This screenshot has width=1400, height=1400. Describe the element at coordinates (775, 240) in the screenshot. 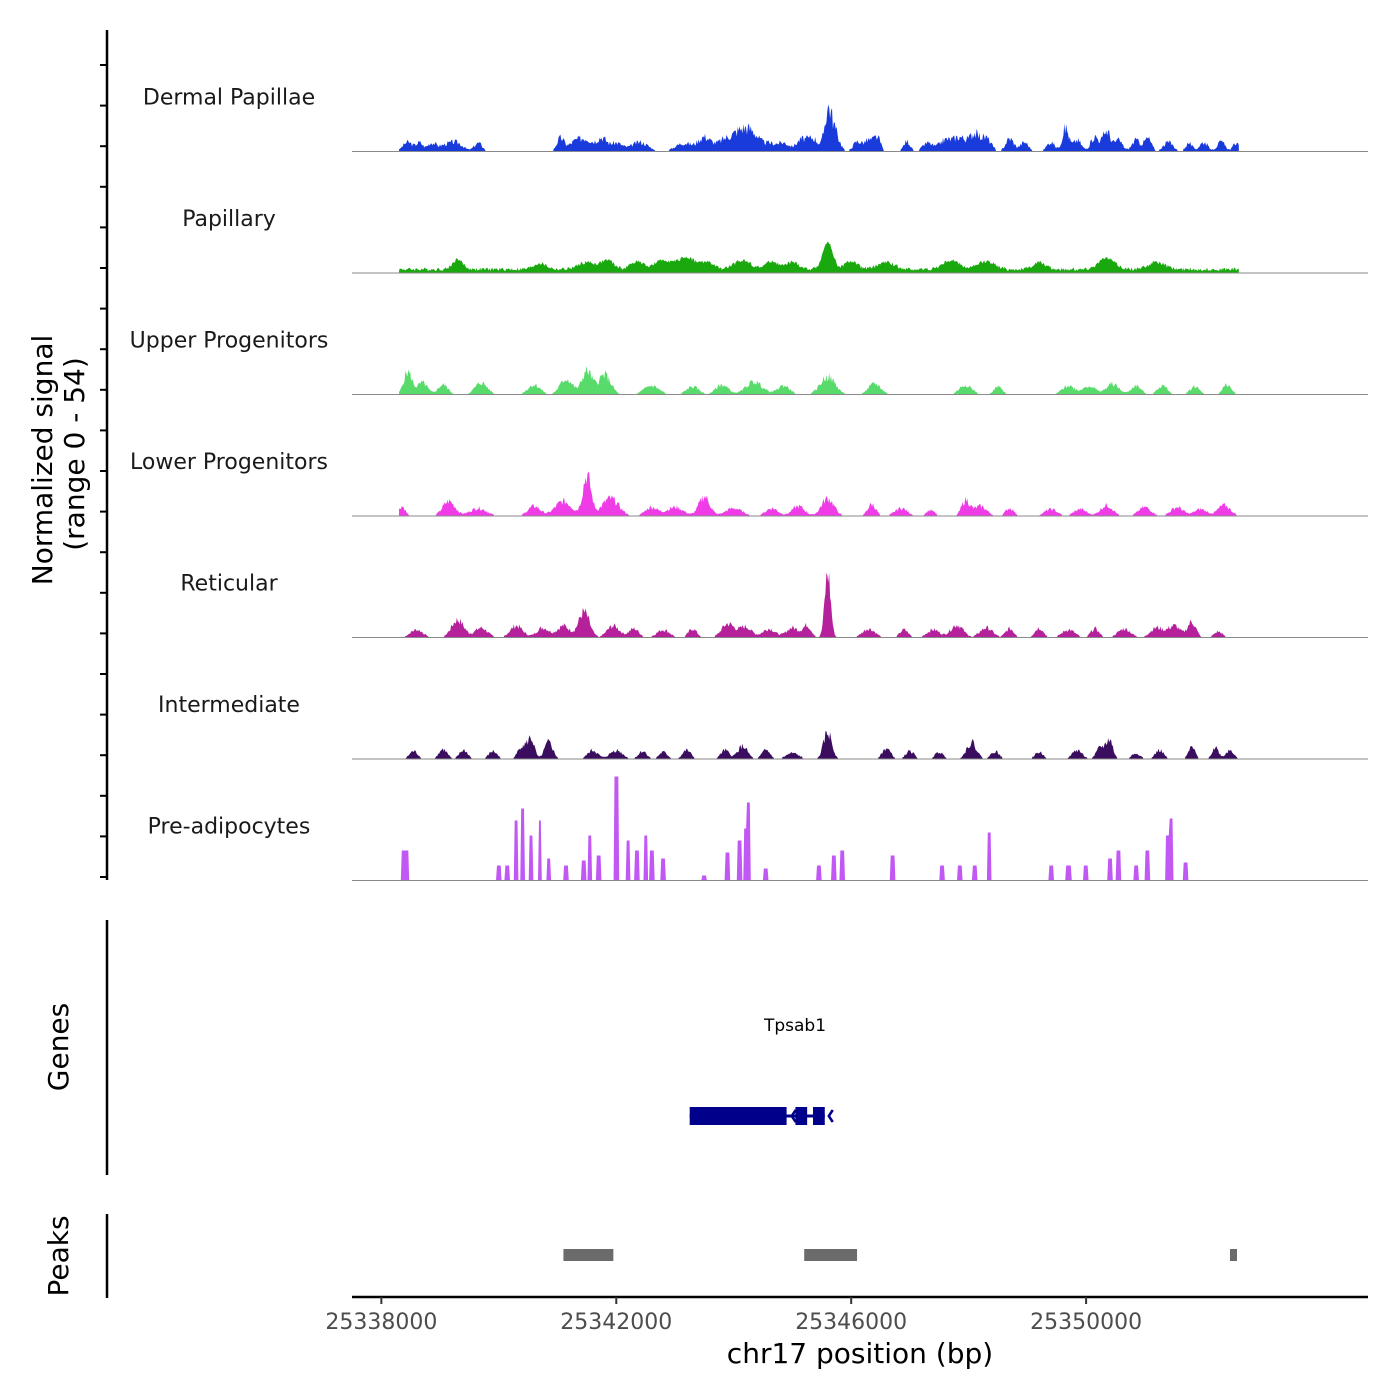

I see `track-papillary: Papillary` at that location.